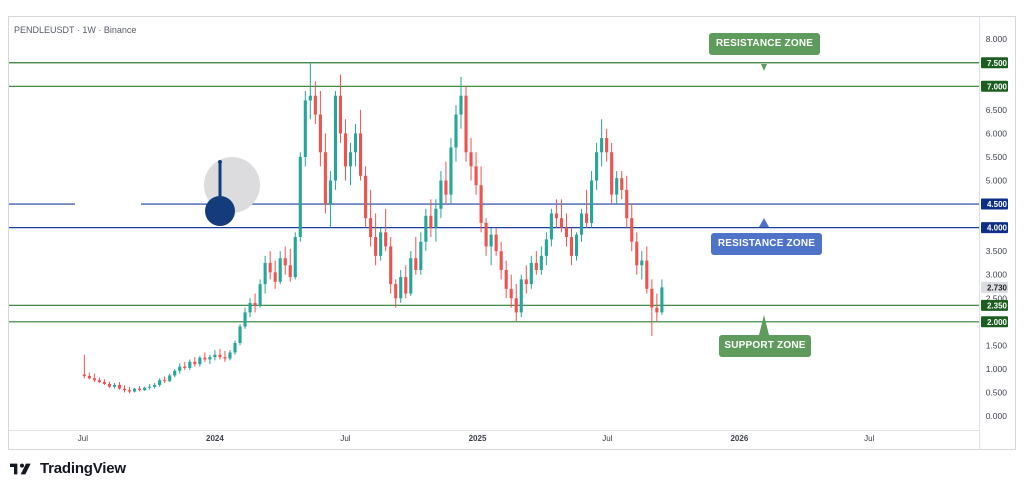 The image size is (1024, 490). Describe the element at coordinates (215, 438) in the screenshot. I see `x-tick-label-1: 2024` at that location.